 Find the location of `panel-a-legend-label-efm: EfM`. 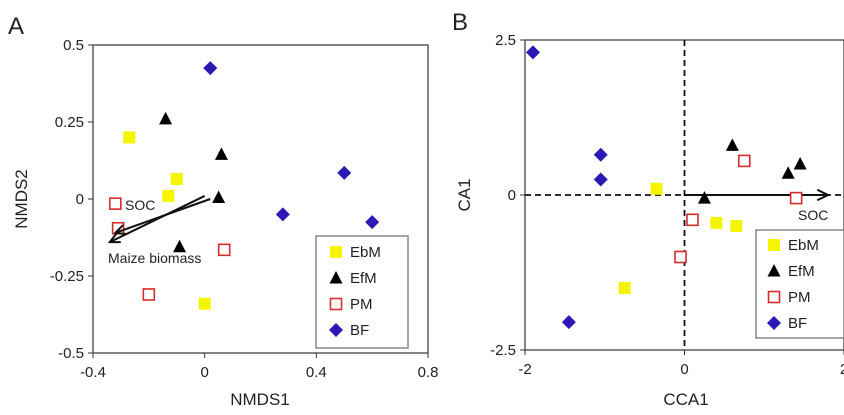

panel-a-legend-label-efm: EfM is located at coordinates (363, 278).